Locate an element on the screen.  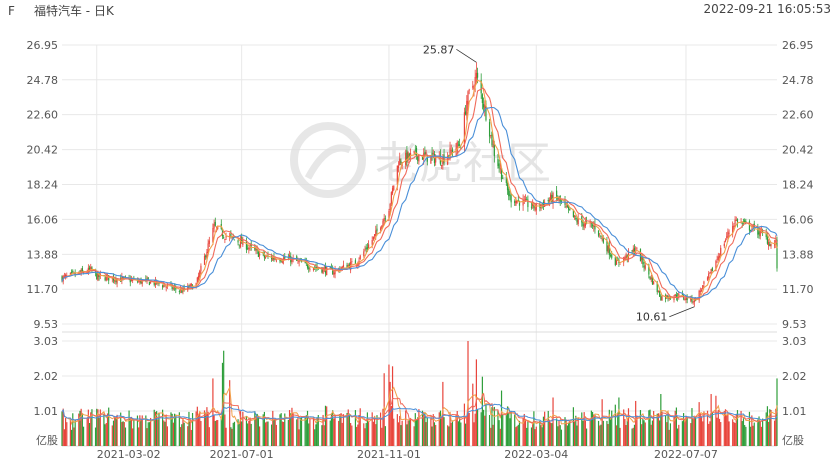
vol-tick-label-right: 3.03 is located at coordinates (794, 341).